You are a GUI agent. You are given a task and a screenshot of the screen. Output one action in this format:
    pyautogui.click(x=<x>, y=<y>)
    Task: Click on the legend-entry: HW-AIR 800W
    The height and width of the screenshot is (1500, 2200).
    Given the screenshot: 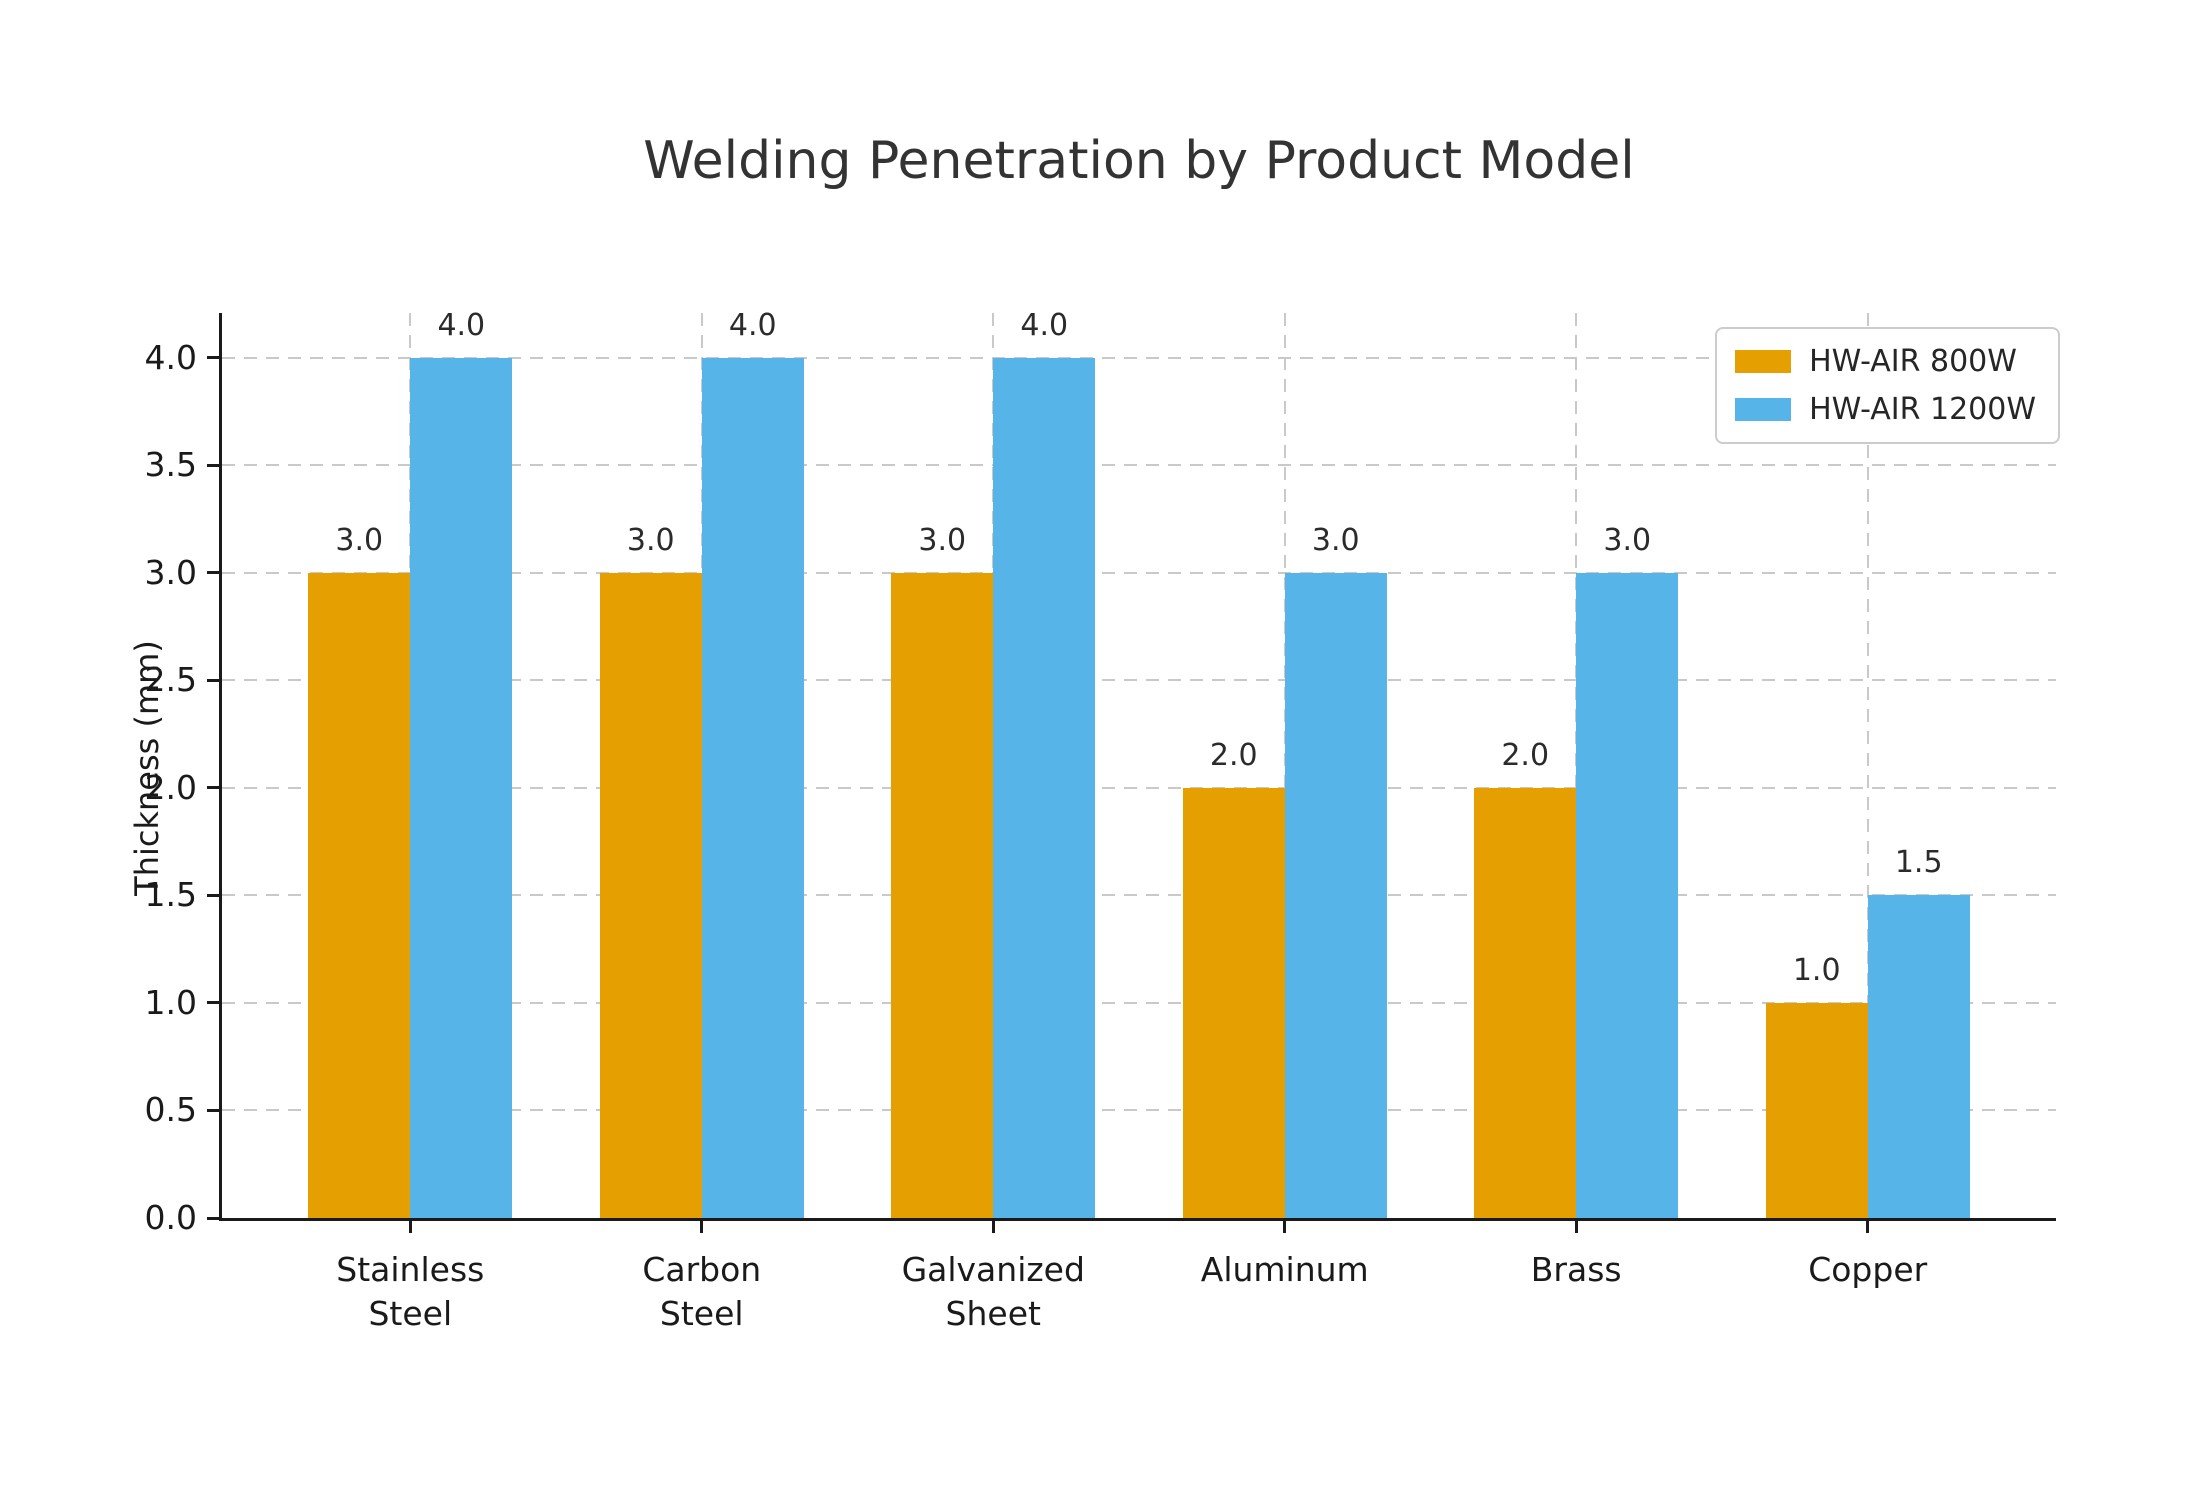 What is the action you would take?
    pyautogui.click(x=1885, y=361)
    